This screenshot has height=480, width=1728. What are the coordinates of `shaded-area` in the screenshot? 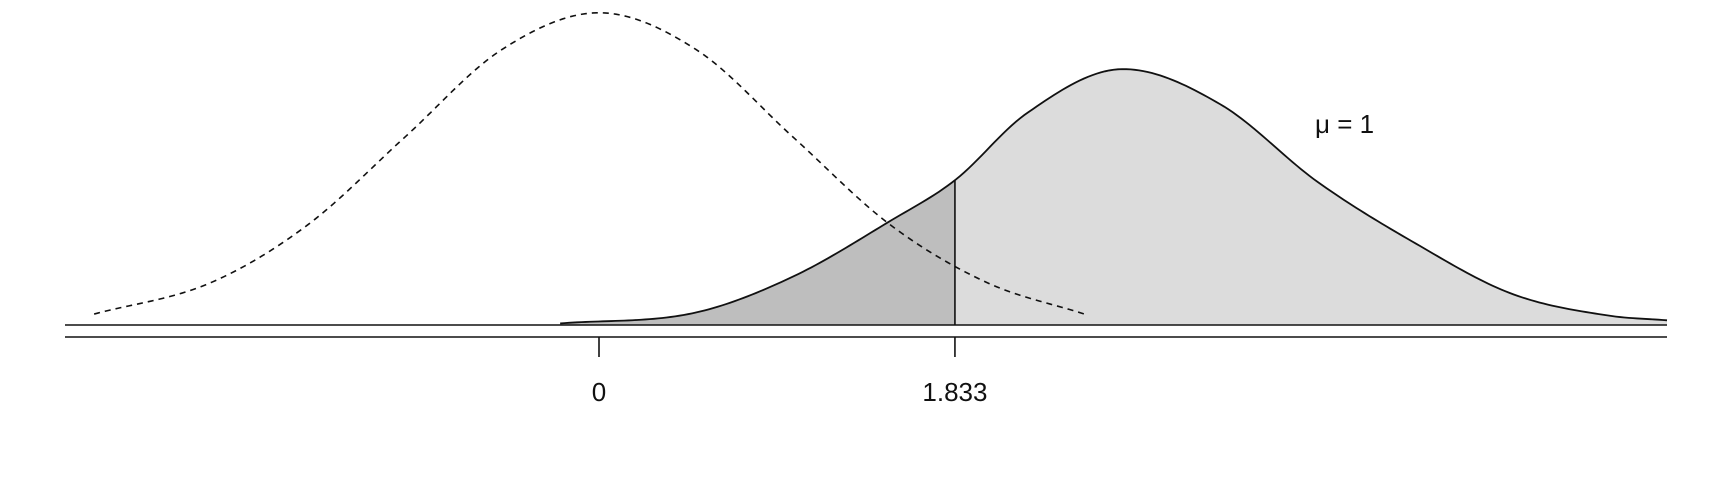 It's located at (757, 252).